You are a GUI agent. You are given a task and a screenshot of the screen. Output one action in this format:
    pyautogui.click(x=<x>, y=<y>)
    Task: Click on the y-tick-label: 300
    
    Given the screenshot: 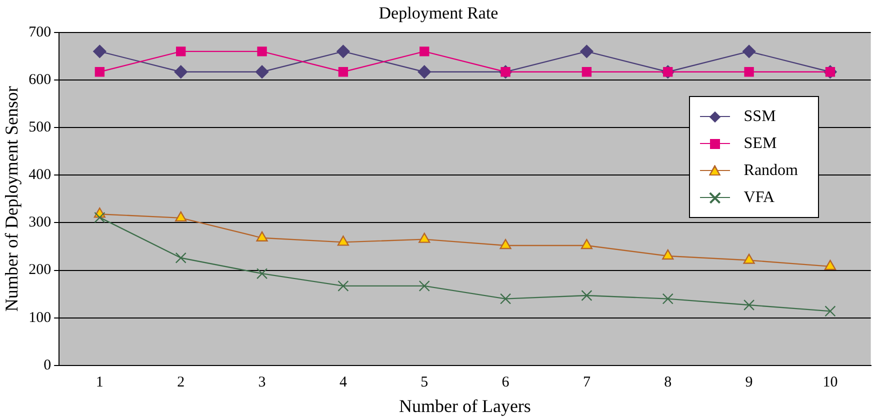 What is the action you would take?
    pyautogui.click(x=40, y=222)
    